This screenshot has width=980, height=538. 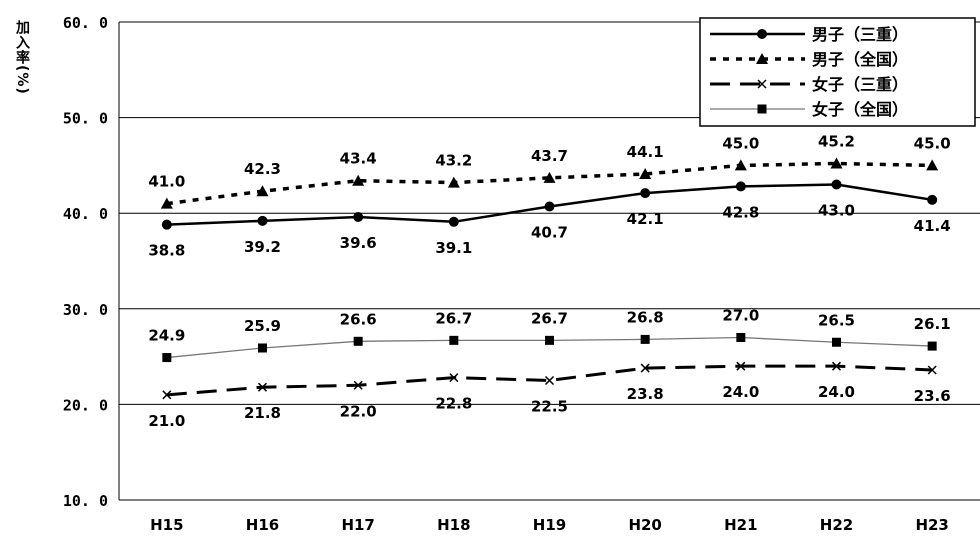 What do you see at coordinates (860, 59) in the screenshot?
I see `legend-label: 男子（全国）` at bounding box center [860, 59].